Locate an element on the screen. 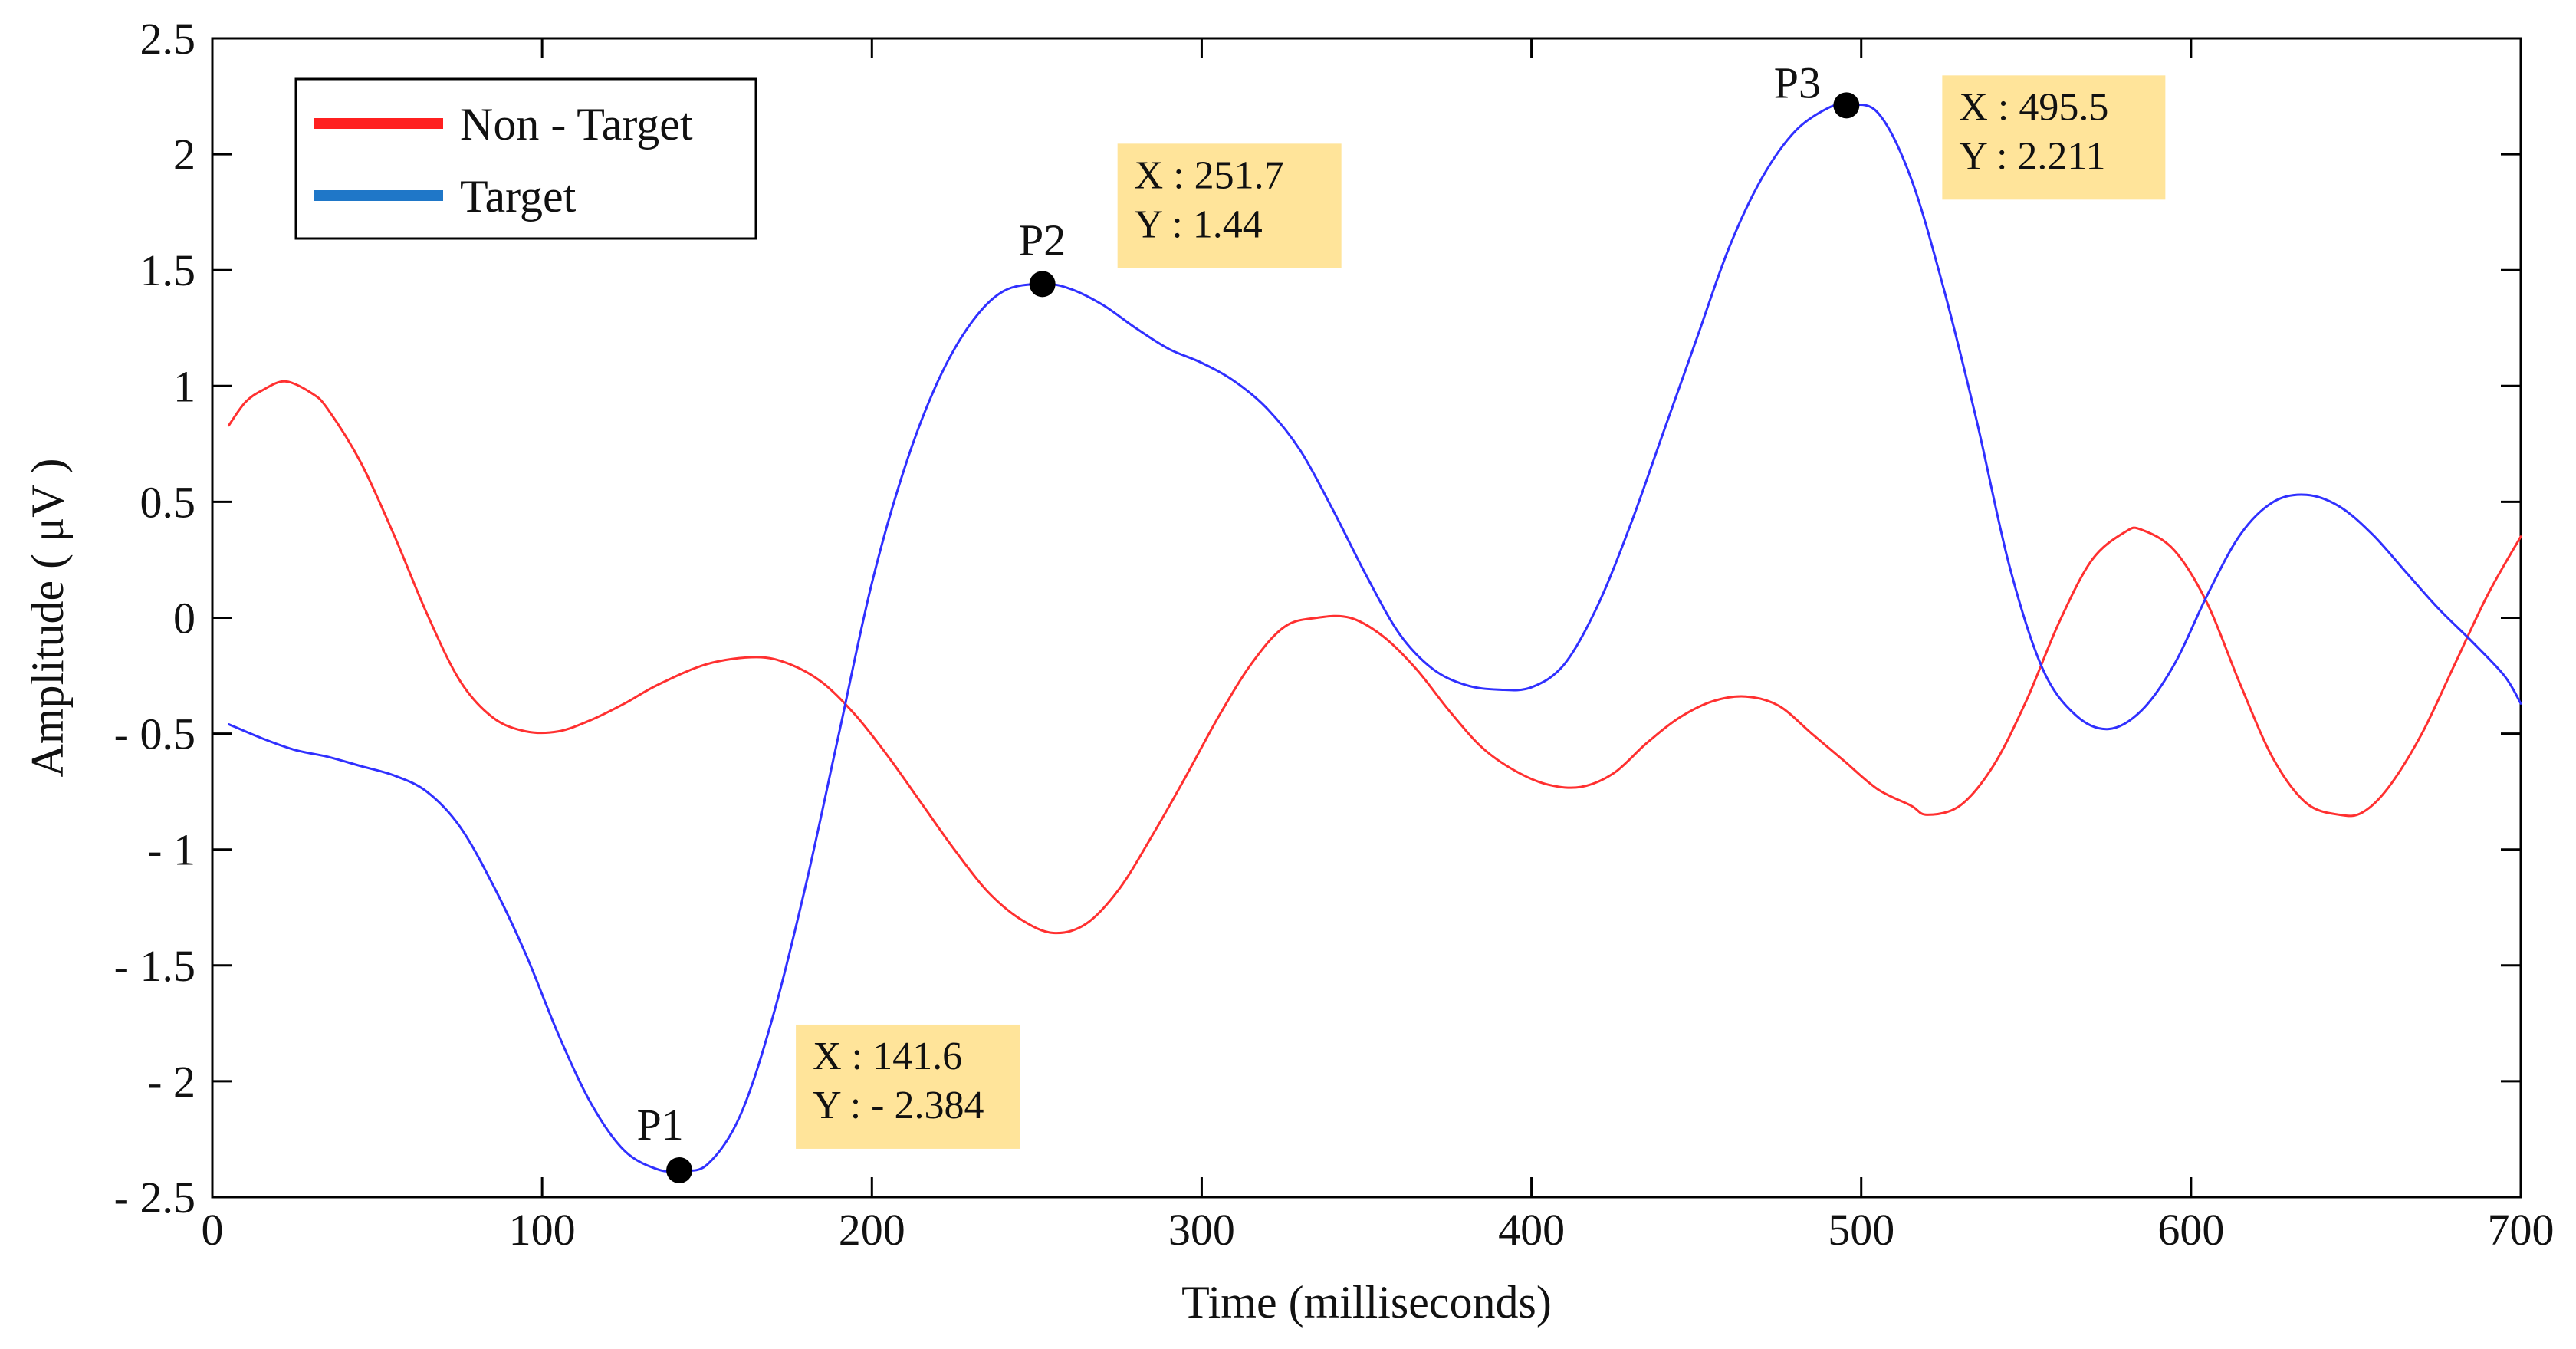 The height and width of the screenshot is (1349, 2576). peak-marker-p2 is located at coordinates (1043, 284).